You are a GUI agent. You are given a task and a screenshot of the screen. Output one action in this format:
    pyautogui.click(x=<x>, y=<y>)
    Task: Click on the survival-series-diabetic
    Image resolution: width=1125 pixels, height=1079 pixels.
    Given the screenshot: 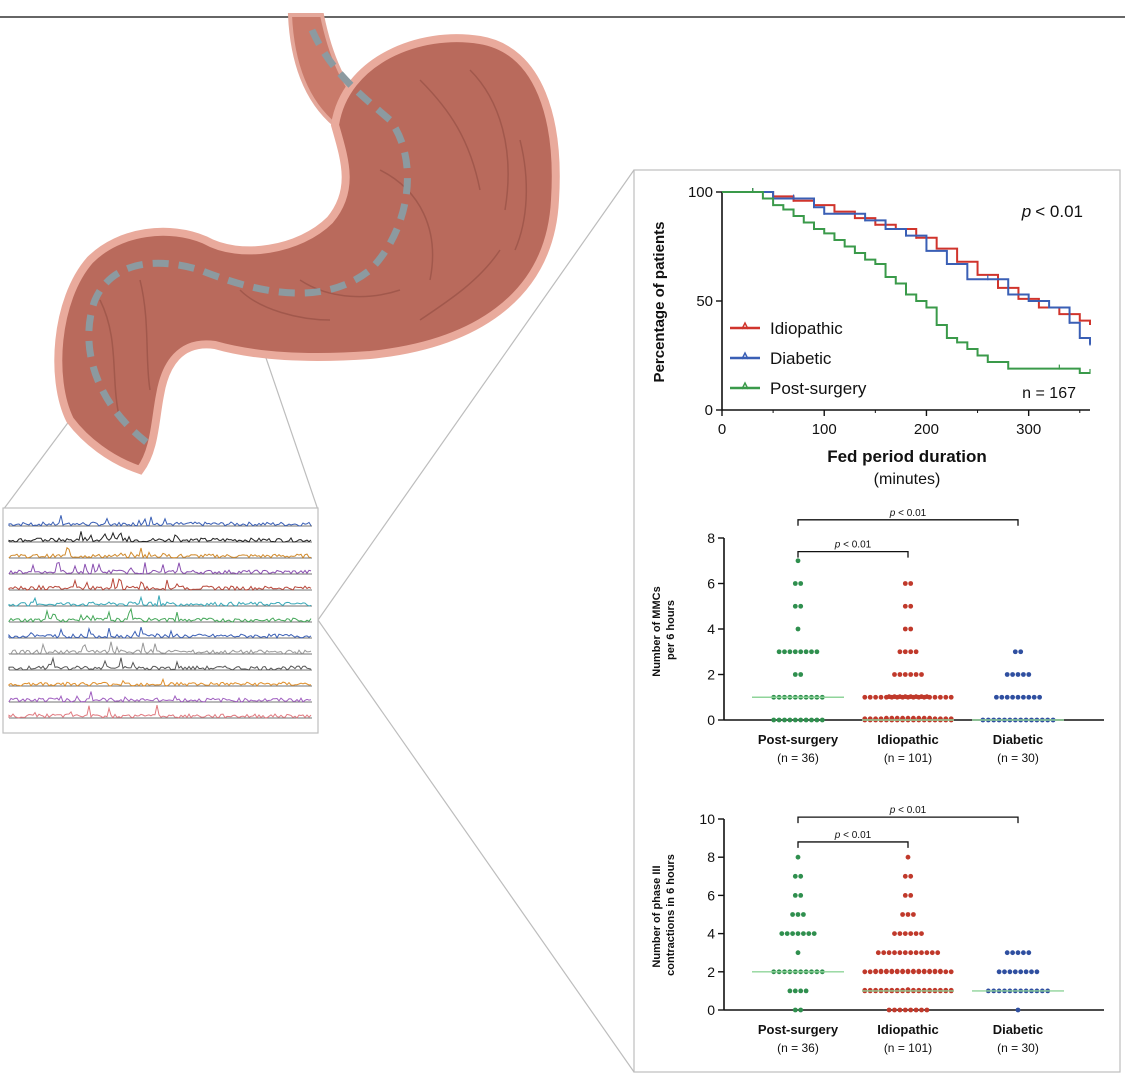 What is the action you would take?
    pyautogui.click(x=906, y=268)
    